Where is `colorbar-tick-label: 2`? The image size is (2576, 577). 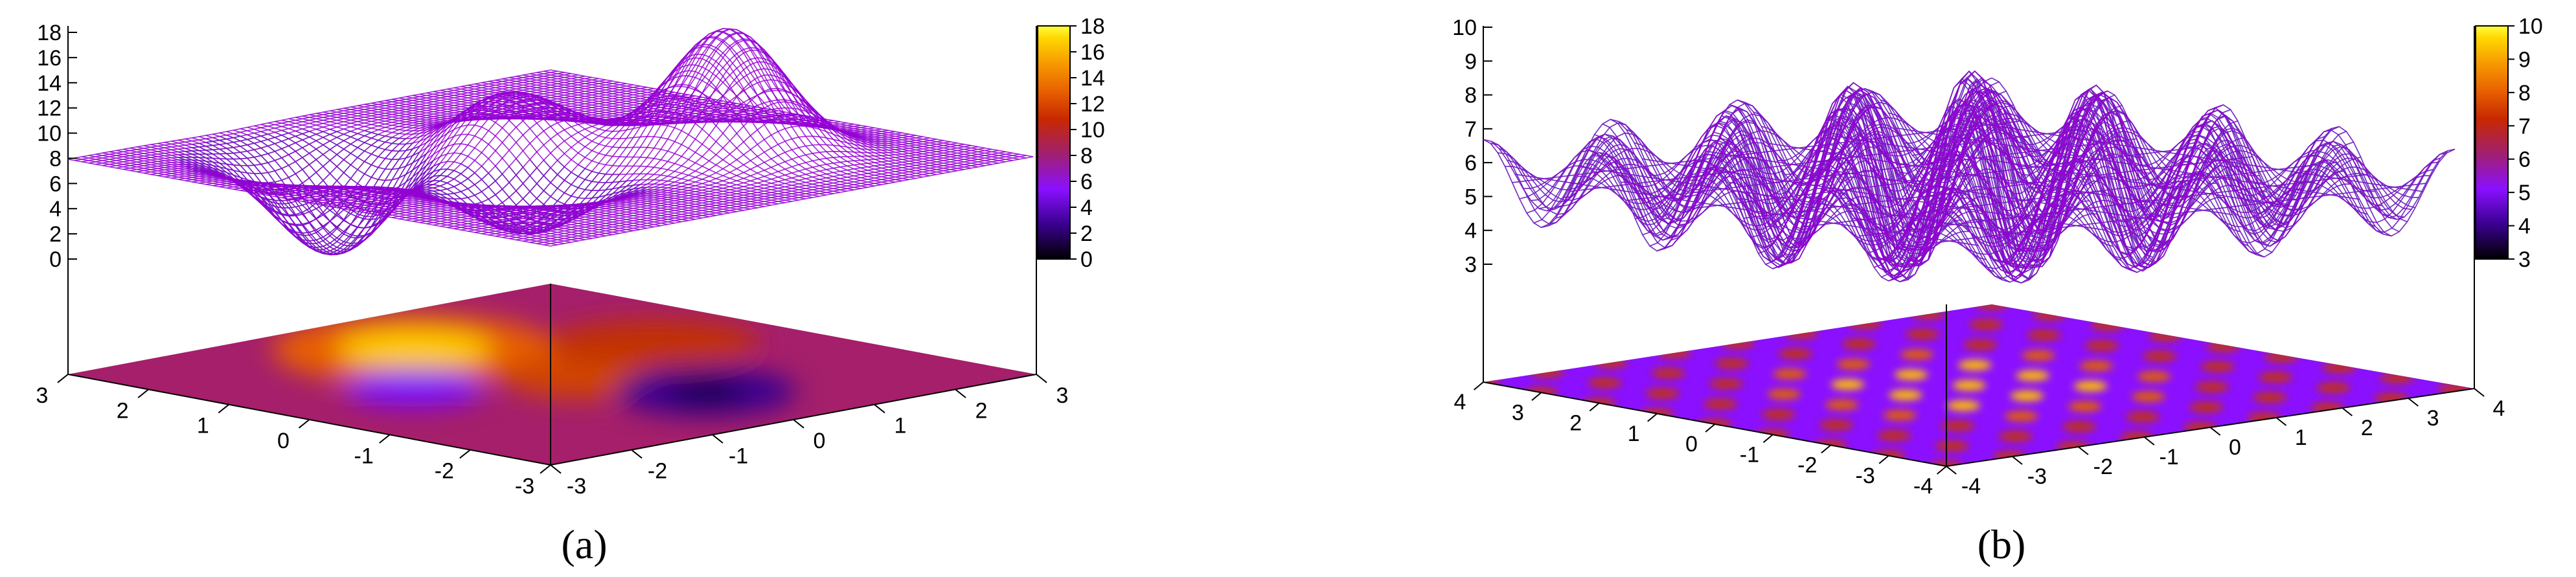
colorbar-tick-label: 2 is located at coordinates (1087, 234).